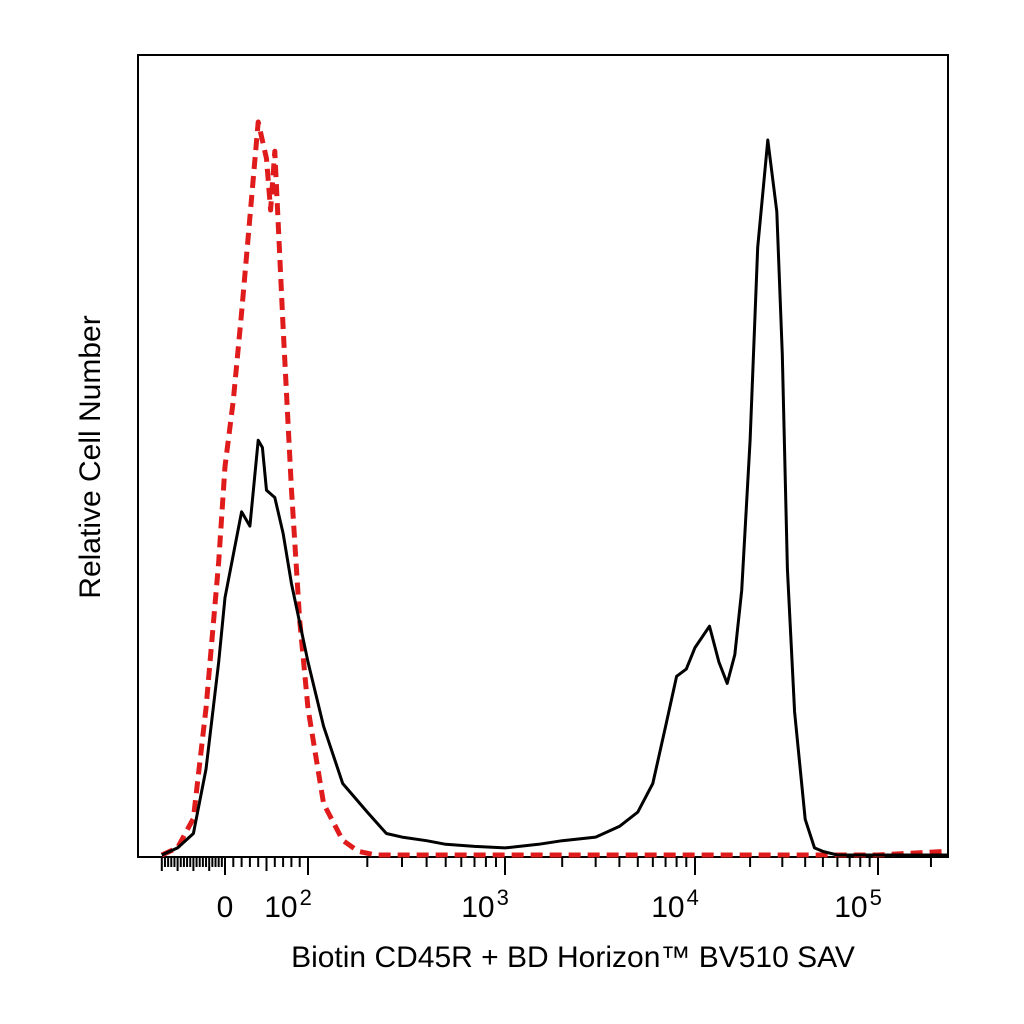 The width and height of the screenshot is (1024, 1024). Describe the element at coordinates (90, 456) in the screenshot. I see `y-axis-title: Relative Cell Number` at that location.